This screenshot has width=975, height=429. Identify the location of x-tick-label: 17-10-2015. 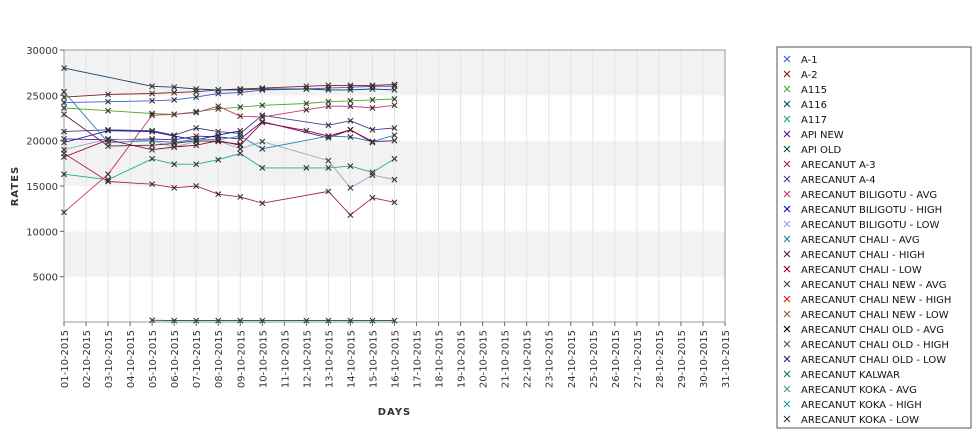
(418, 359).